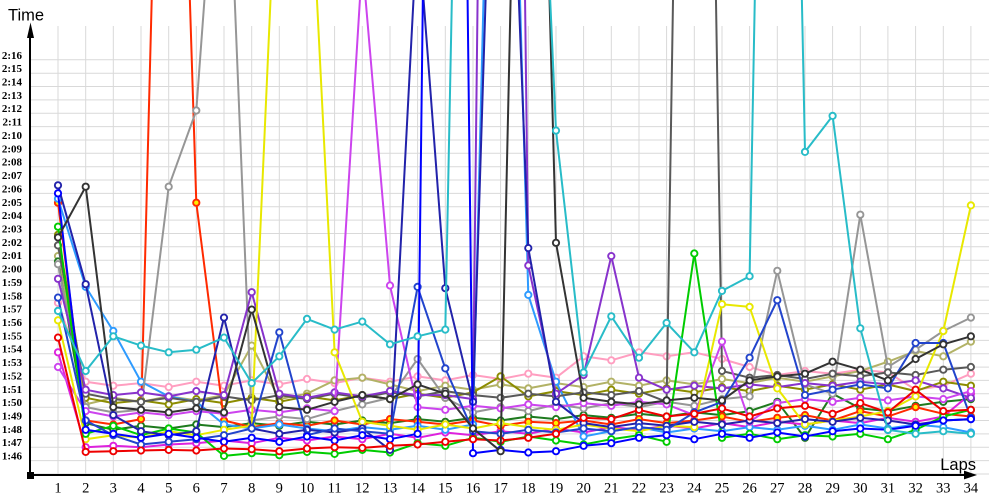  Describe the element at coordinates (12, 283) in the screenshot. I see `svg-text: 1:59` at that location.